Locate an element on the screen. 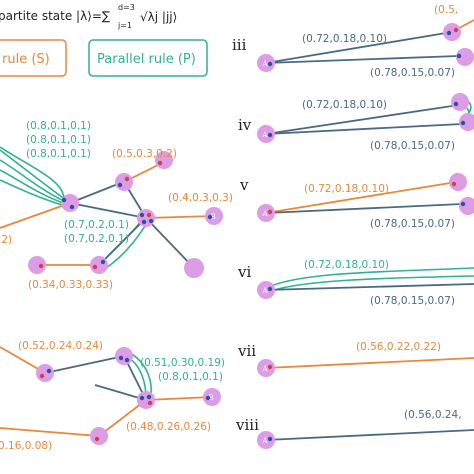  edge-label: (0.34,0.33,0.33) is located at coordinates (70, 285).